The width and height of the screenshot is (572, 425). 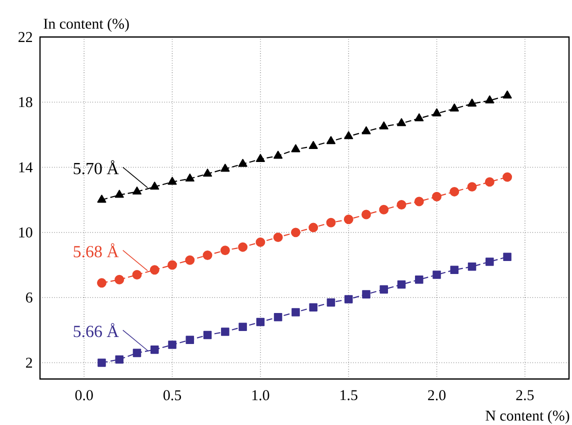 What do you see at coordinates (96, 250) in the screenshot?
I see `legend-label: 5.68 Å` at bounding box center [96, 250].